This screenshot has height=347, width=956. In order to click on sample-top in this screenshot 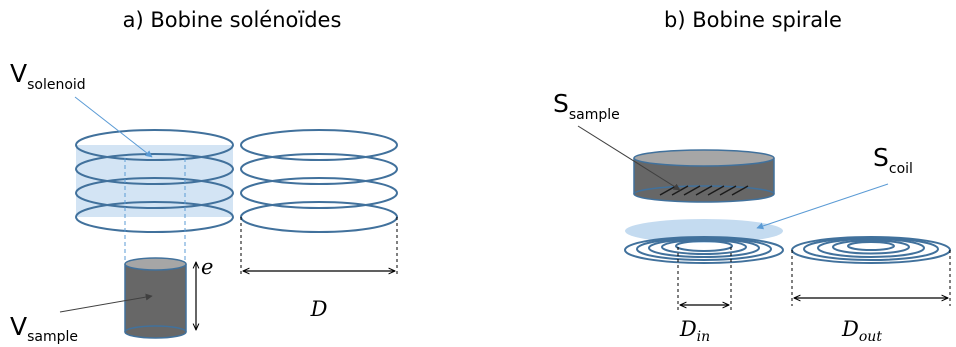, I will do `click(155, 264)`.